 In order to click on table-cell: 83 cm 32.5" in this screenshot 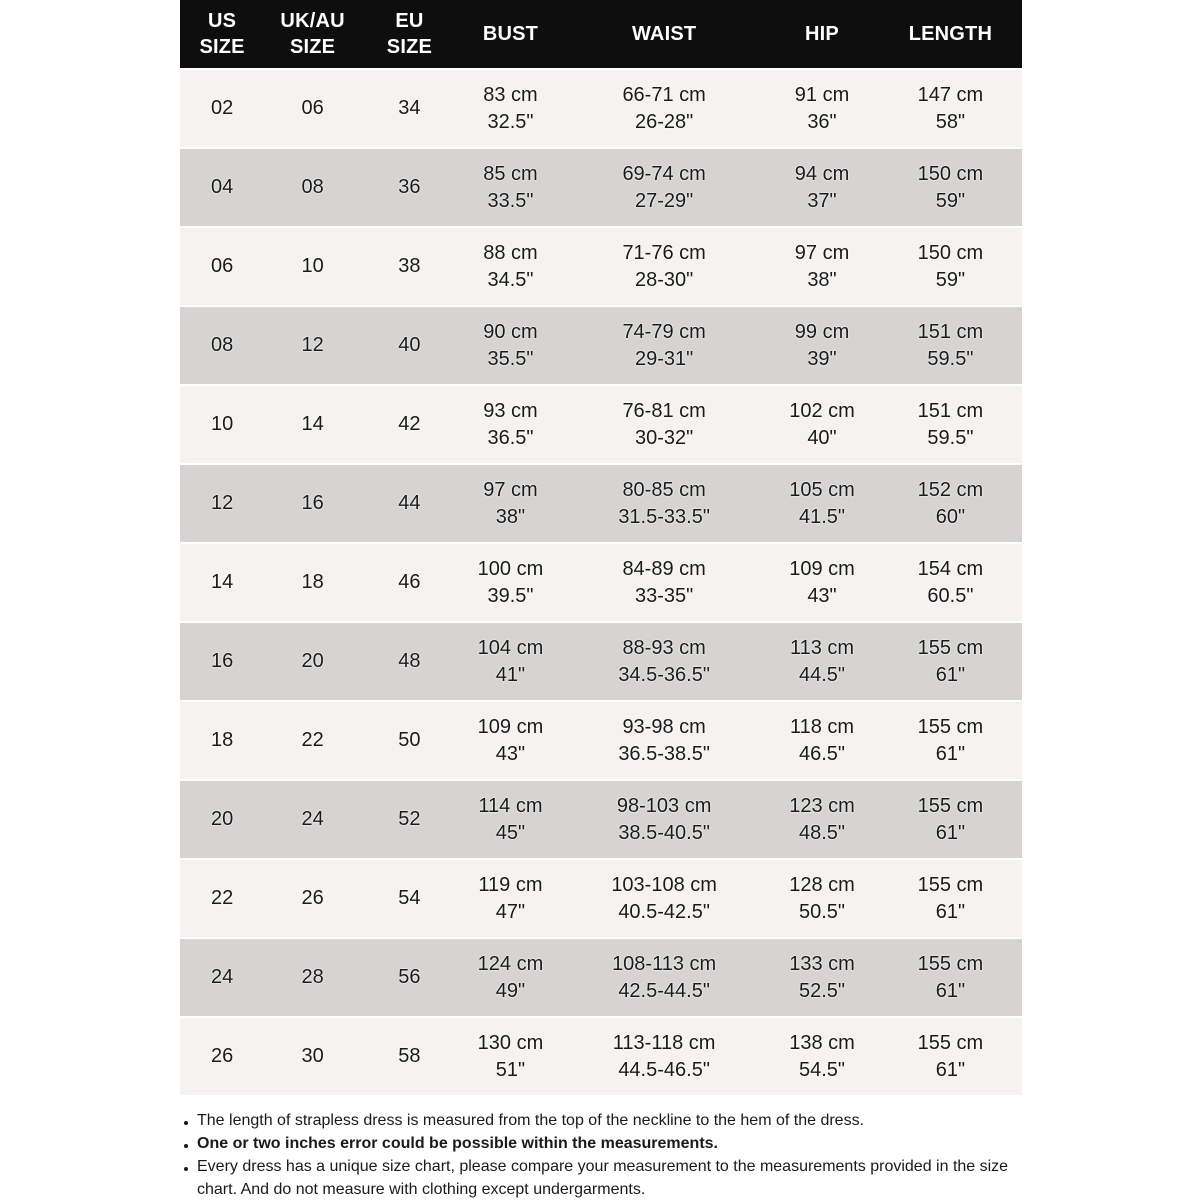, I will do `click(510, 108)`.